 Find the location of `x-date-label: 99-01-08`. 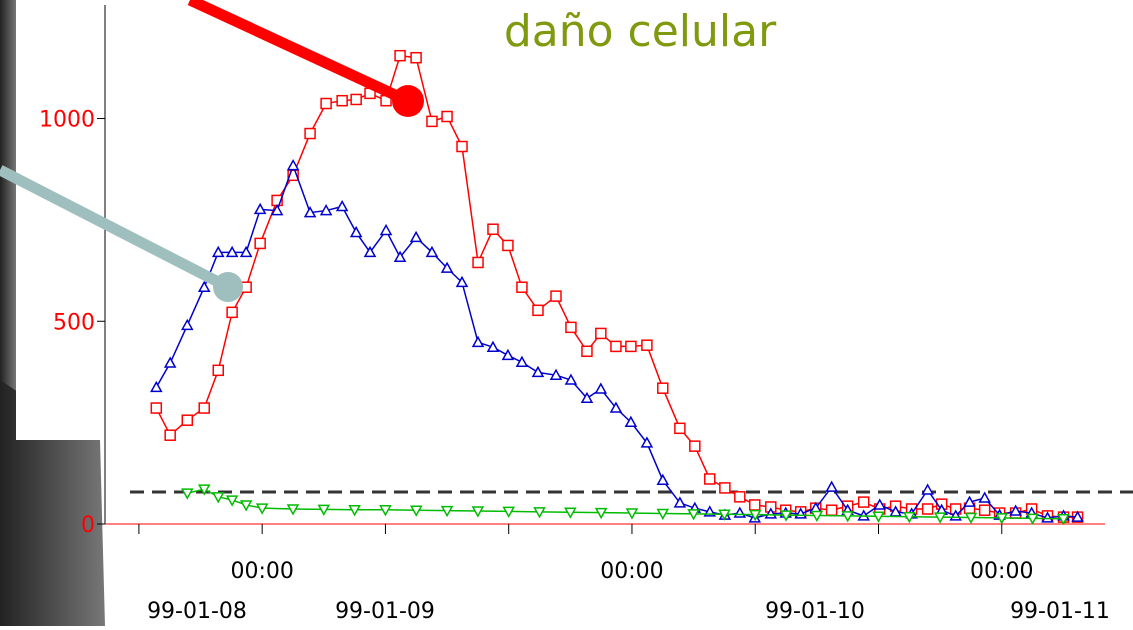

x-date-label: 99-01-08 is located at coordinates (197, 611).